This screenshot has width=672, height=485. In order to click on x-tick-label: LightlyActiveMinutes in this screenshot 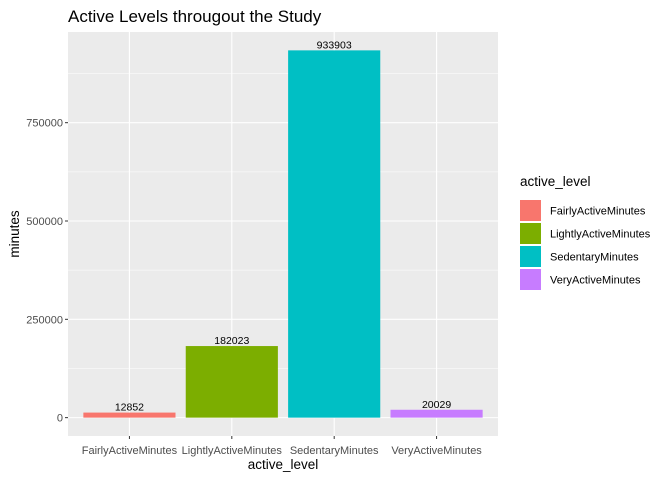, I will do `click(232, 451)`.